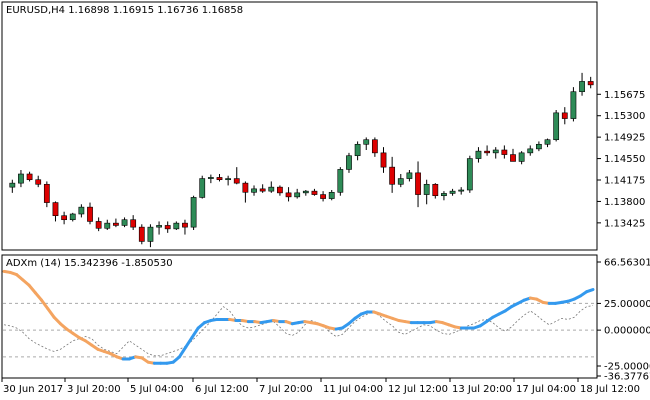 This screenshot has height=400, width=650. I want to click on indicator-tick-label: -25.00000, so click(627, 367).